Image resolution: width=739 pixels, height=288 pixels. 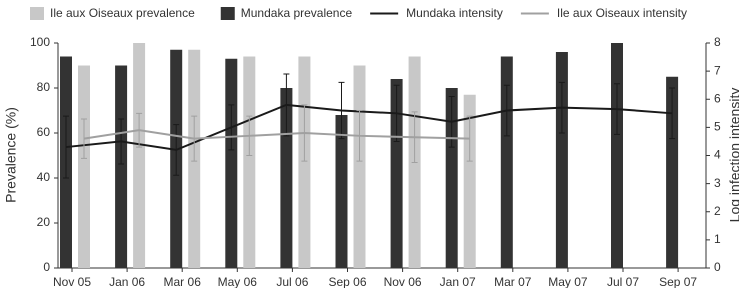 What do you see at coordinates (717, 127) in the screenshot?
I see `y2-tick-label: 5` at bounding box center [717, 127].